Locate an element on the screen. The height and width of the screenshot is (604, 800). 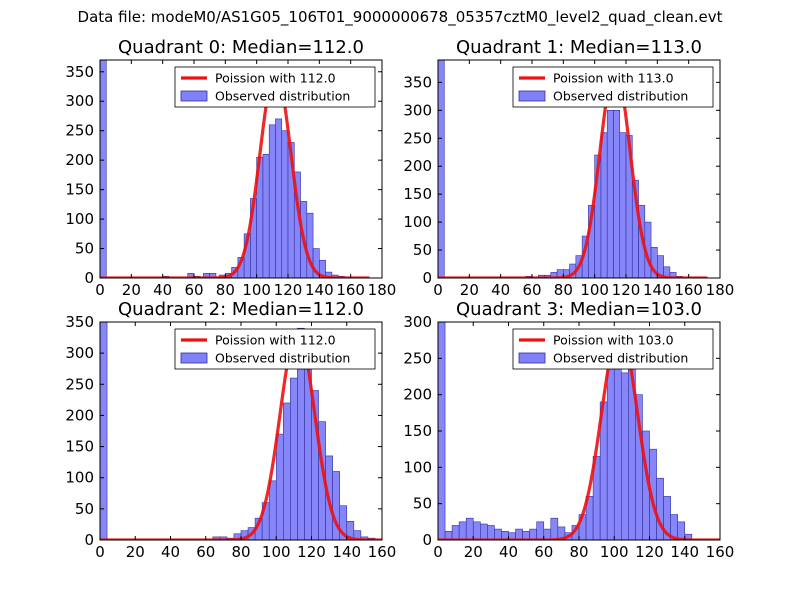
q2-legend-curve-label: Poission with 112.0 is located at coordinates (275, 340).